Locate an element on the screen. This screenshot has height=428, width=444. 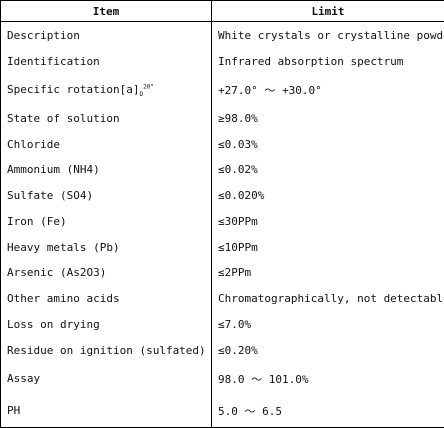
item-cell: Iron (Fe) is located at coordinates (106, 221).